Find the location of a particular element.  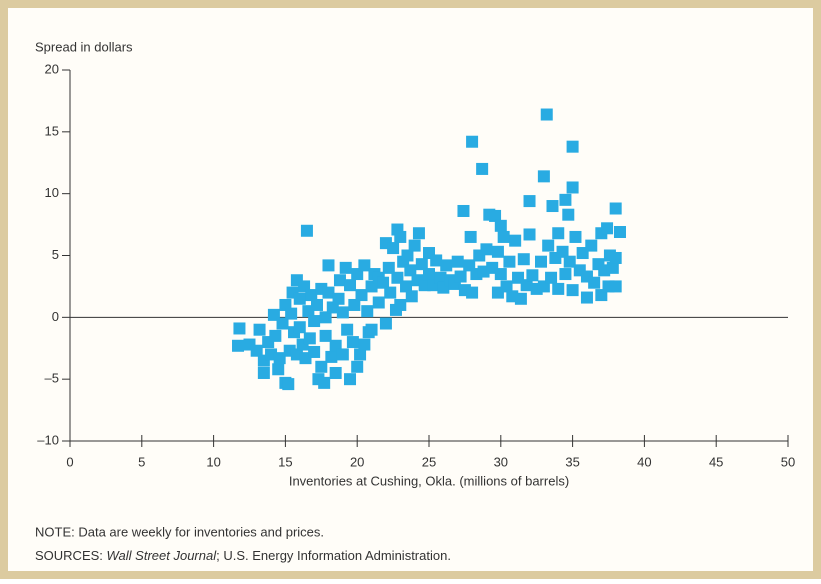

x-tick-label: 35 is located at coordinates (572, 461).